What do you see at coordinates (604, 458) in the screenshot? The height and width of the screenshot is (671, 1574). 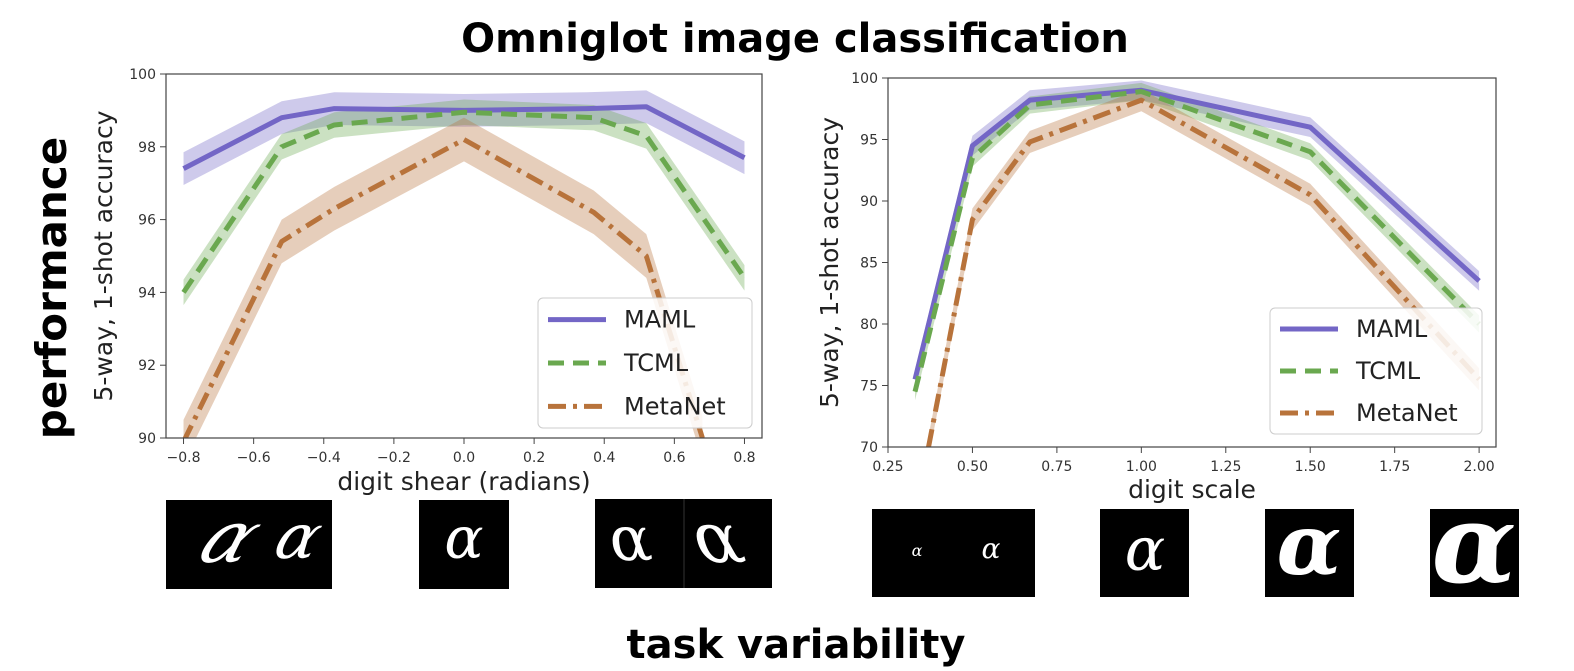 I see `x-tick-label: 0.4` at bounding box center [604, 458].